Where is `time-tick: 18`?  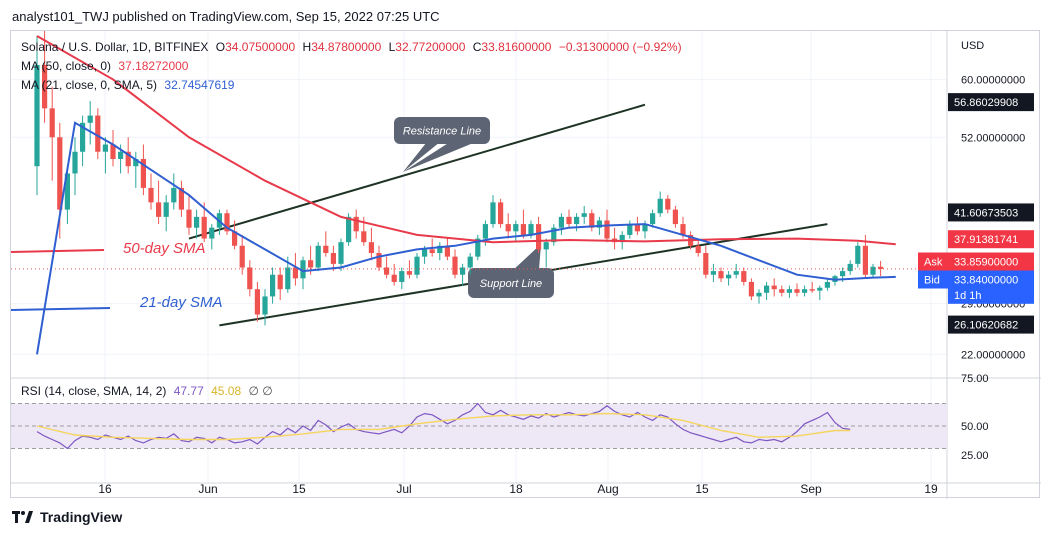 time-tick: 18 is located at coordinates (516, 489).